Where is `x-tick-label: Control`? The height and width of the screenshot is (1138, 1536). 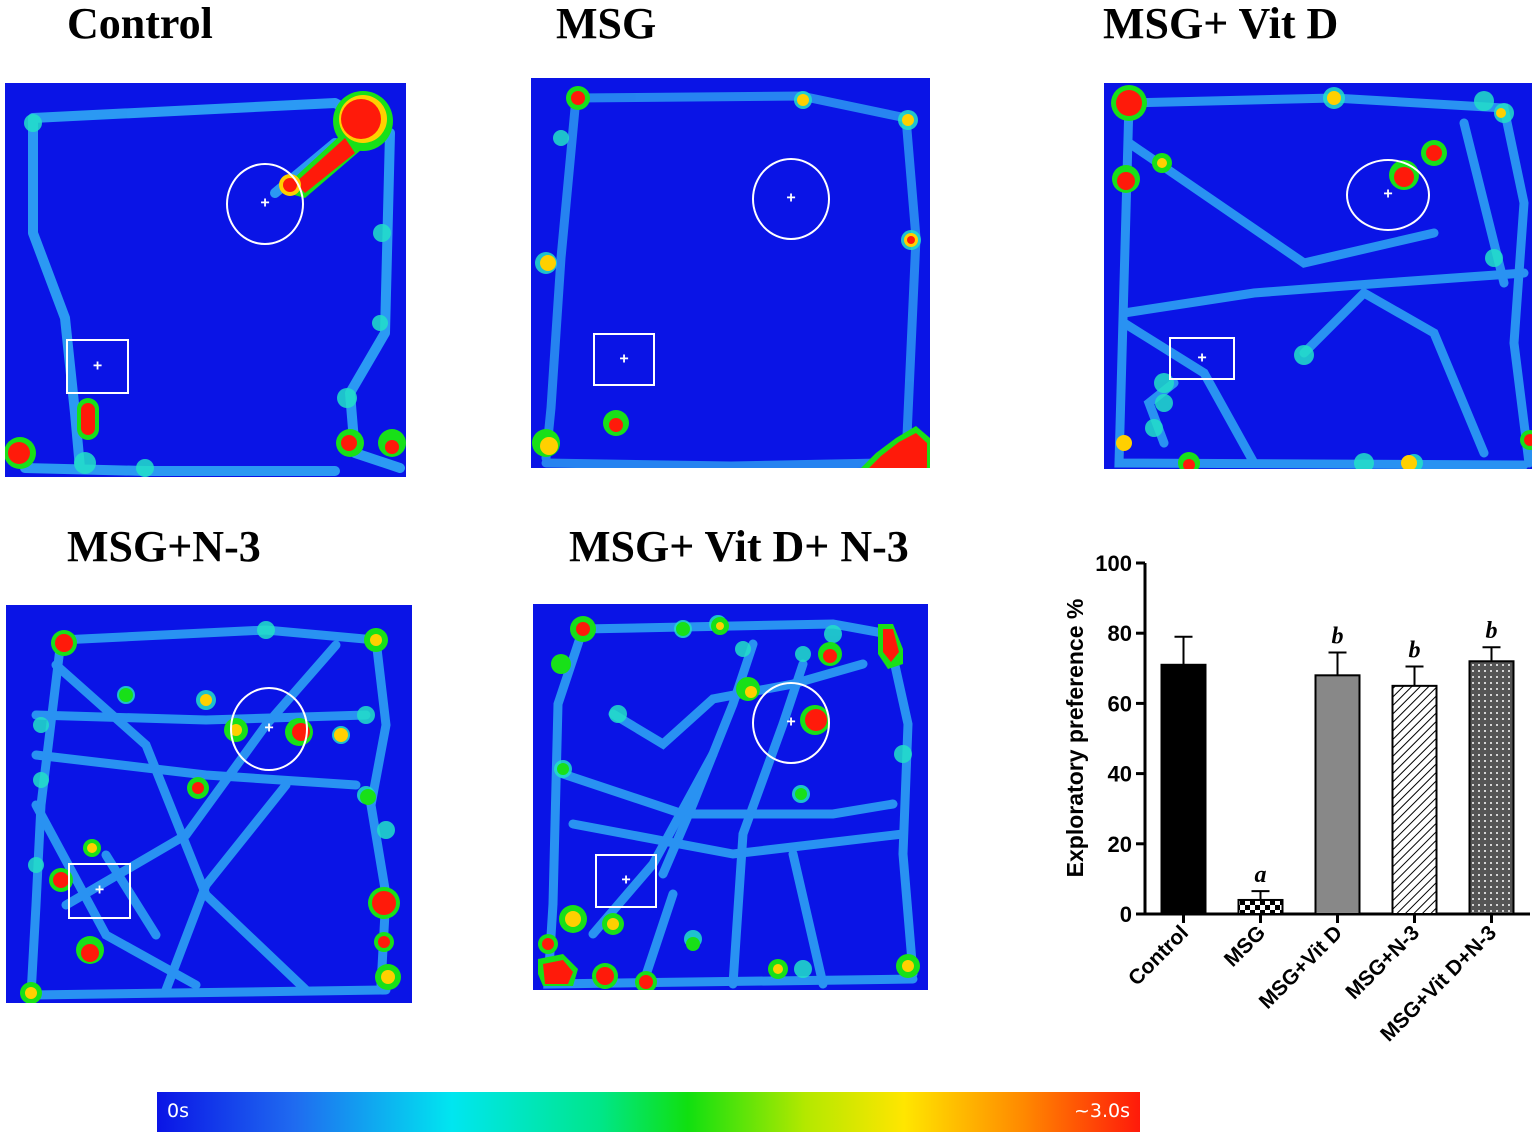 x-tick-label: Control is located at coordinates (1158, 955).